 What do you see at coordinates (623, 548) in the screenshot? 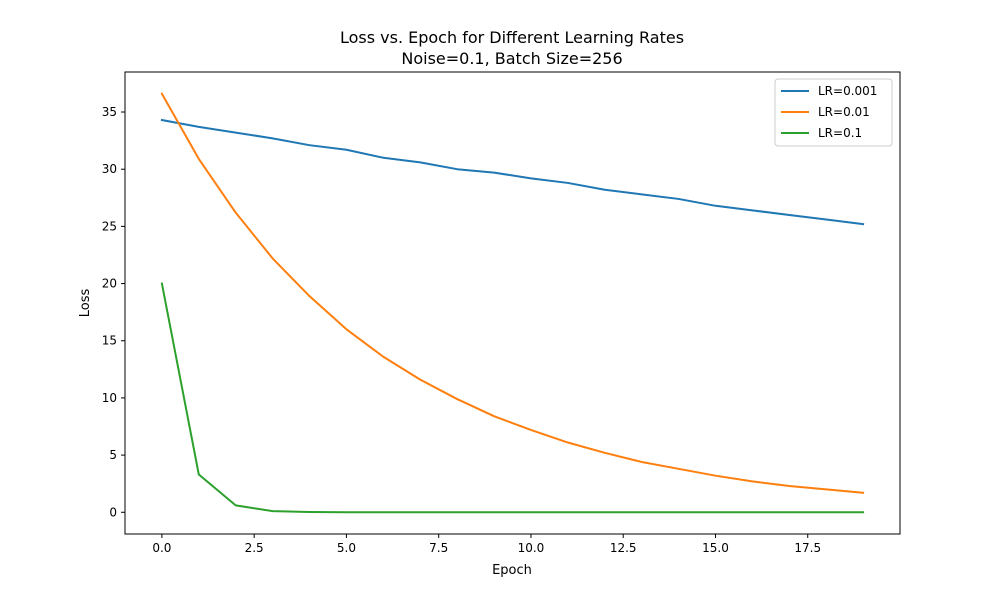
I see `x-tick-label: 12.5` at bounding box center [623, 548].